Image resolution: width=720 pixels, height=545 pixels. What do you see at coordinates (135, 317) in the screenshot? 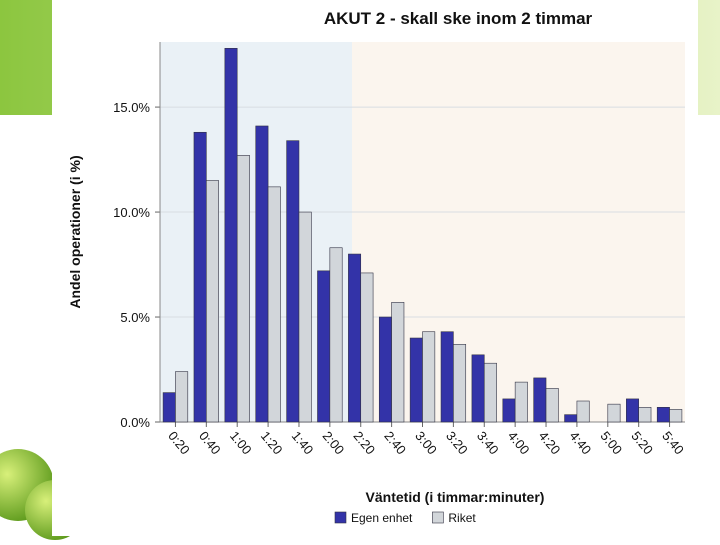
I see `y-tick-label: 5.0%` at bounding box center [135, 317].